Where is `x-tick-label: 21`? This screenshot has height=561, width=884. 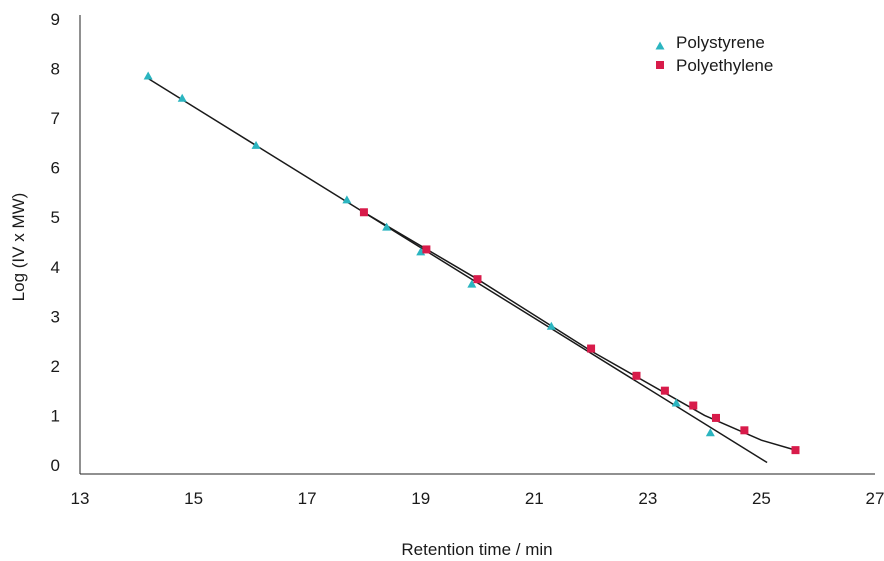 x-tick-label: 21 is located at coordinates (534, 498).